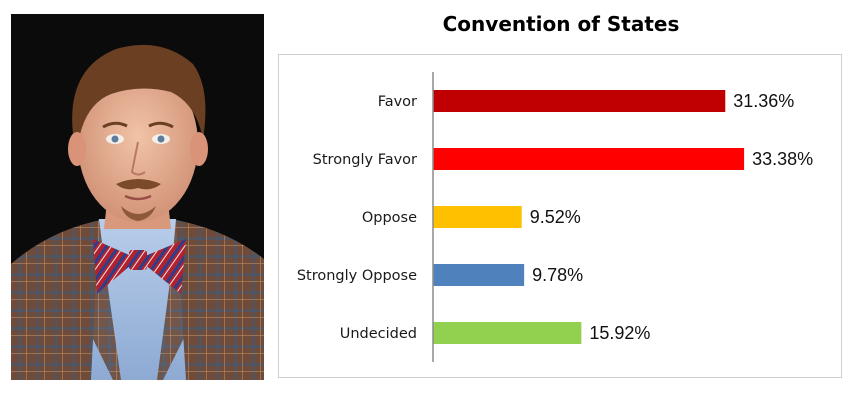 The height and width of the screenshot is (400, 866). I want to click on data-label: 15.92%, so click(619, 333).